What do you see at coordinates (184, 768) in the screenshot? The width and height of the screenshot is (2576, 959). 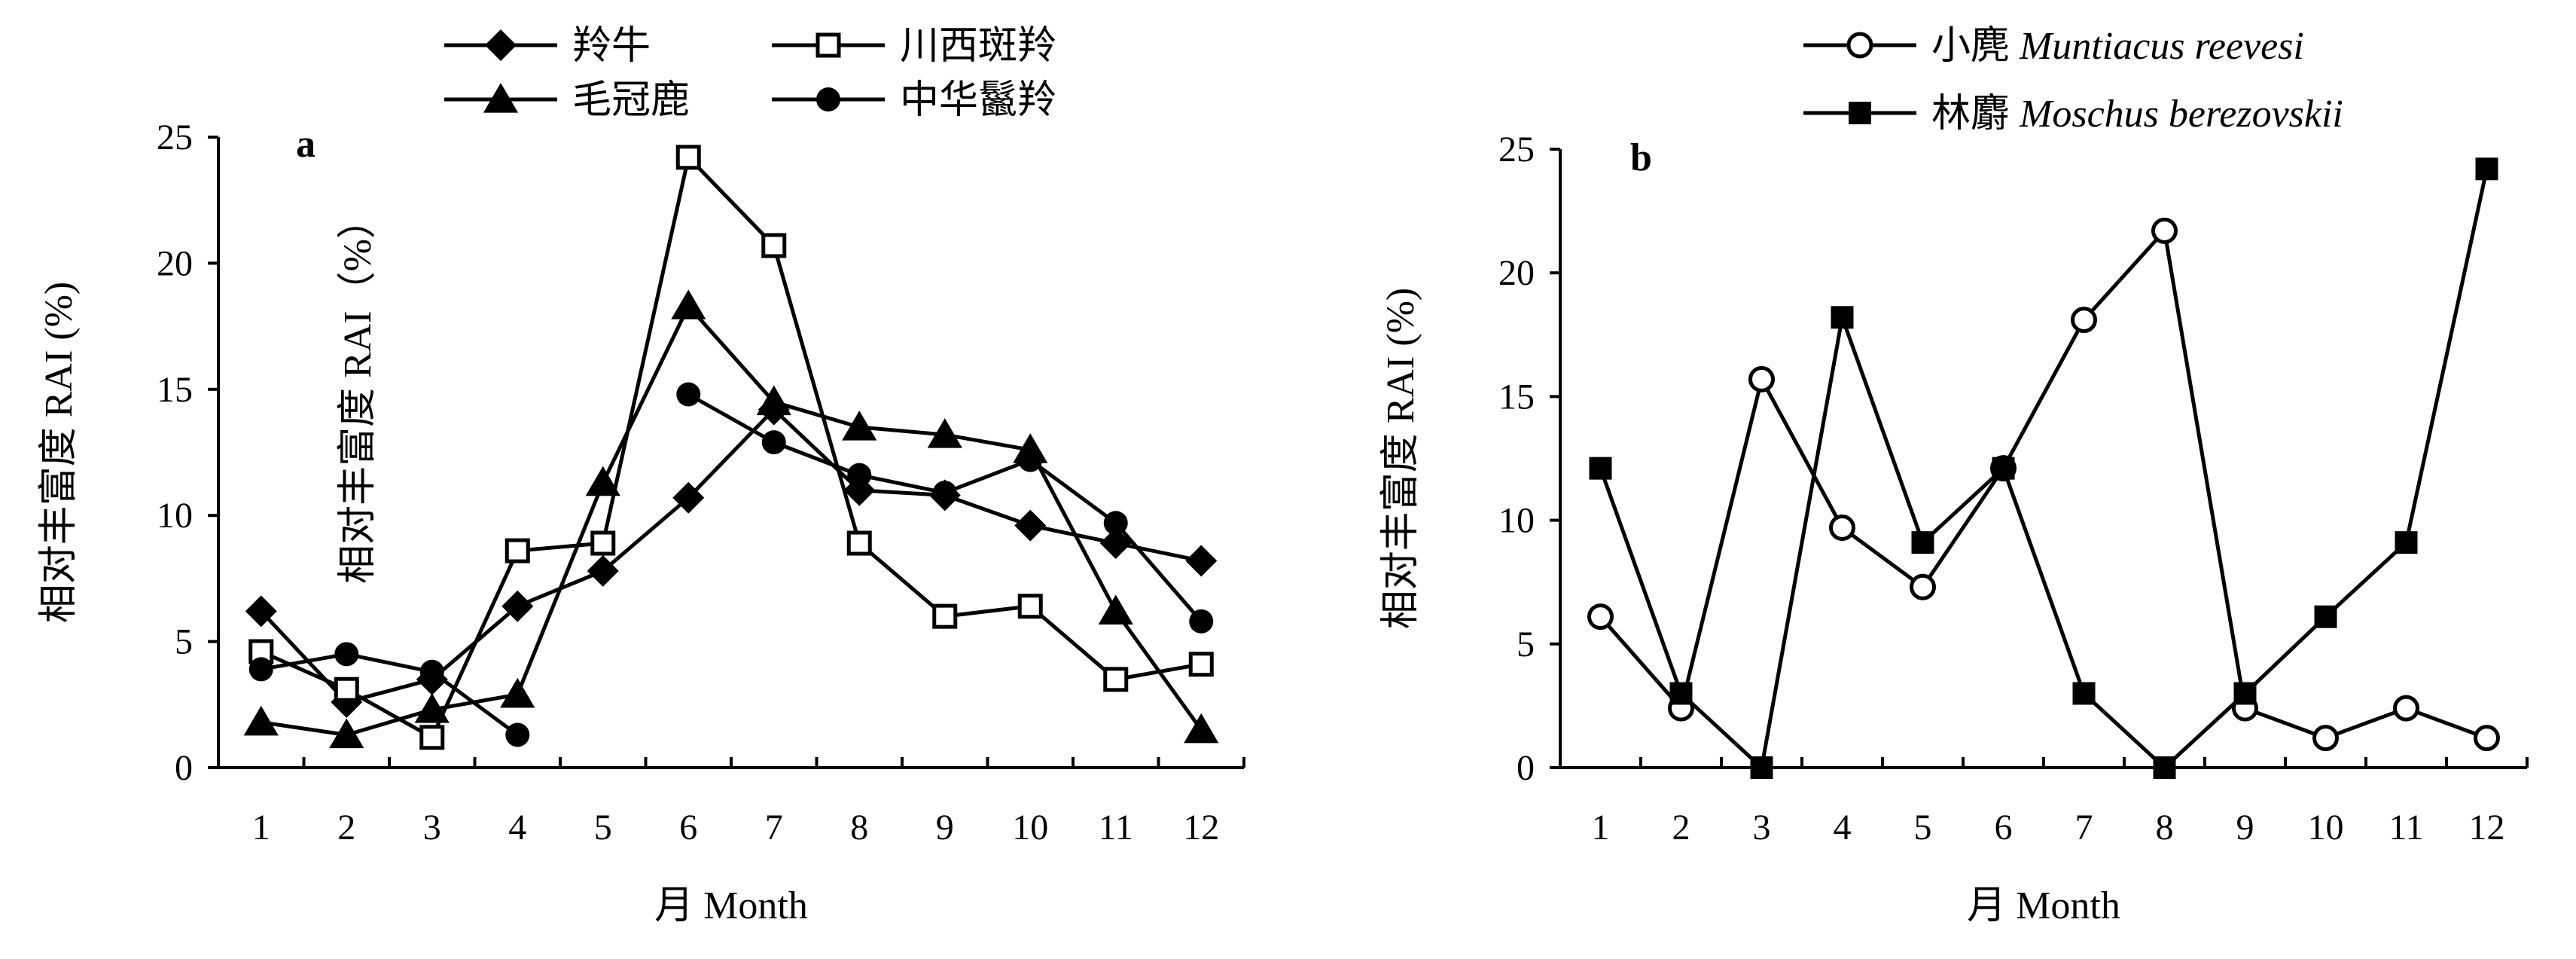 I see `panel-a-y-tick-label: 0` at bounding box center [184, 768].